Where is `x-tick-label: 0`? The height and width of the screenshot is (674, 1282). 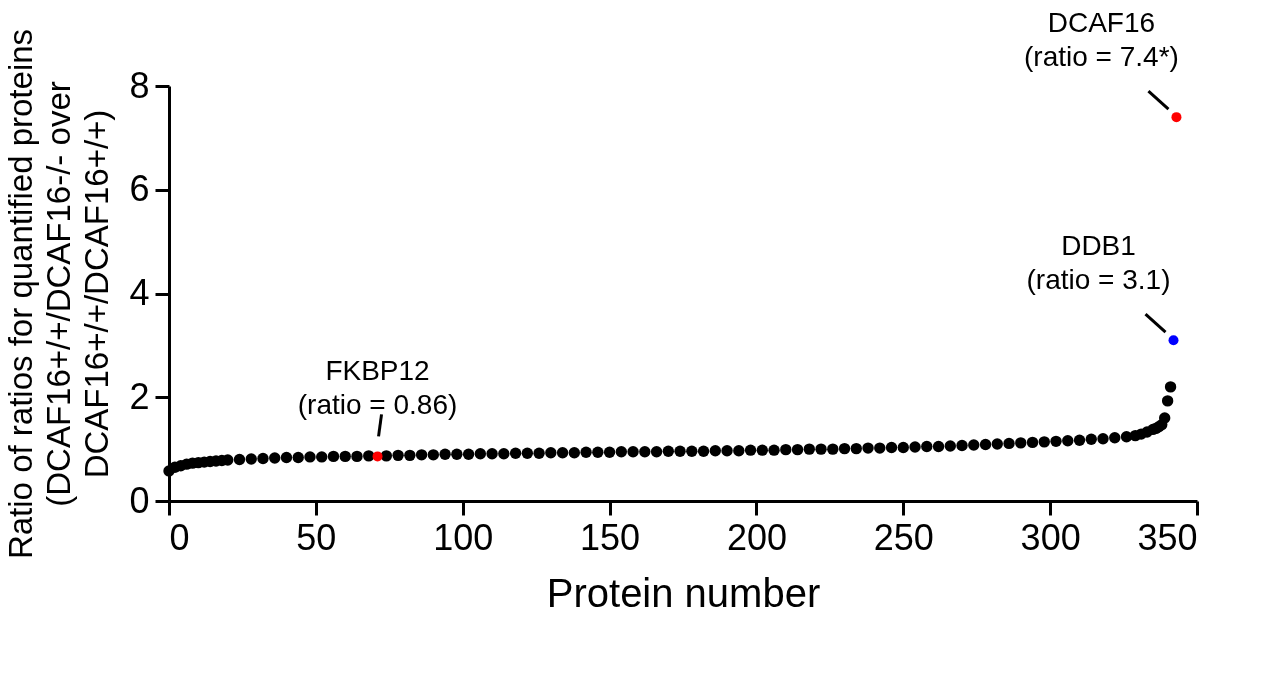
x-tick-label: 0 is located at coordinates (179, 537).